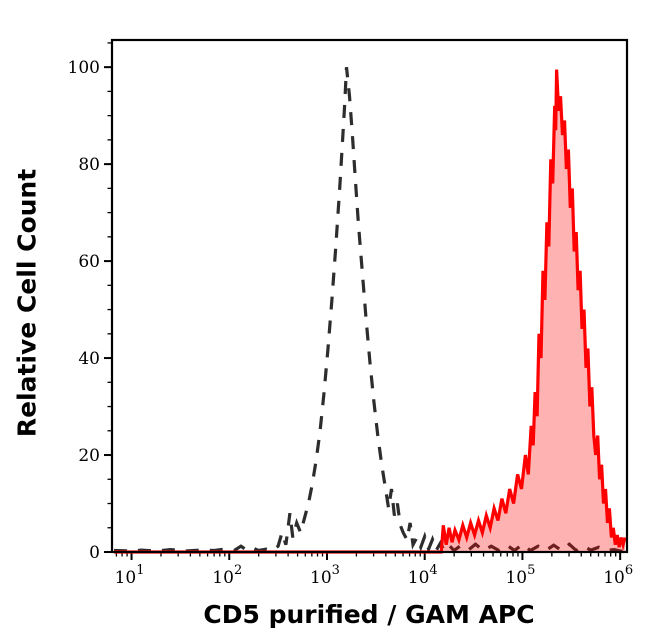 The height and width of the screenshot is (641, 646). Describe the element at coordinates (94, 553) in the screenshot. I see `y-tick-label: 0` at that location.